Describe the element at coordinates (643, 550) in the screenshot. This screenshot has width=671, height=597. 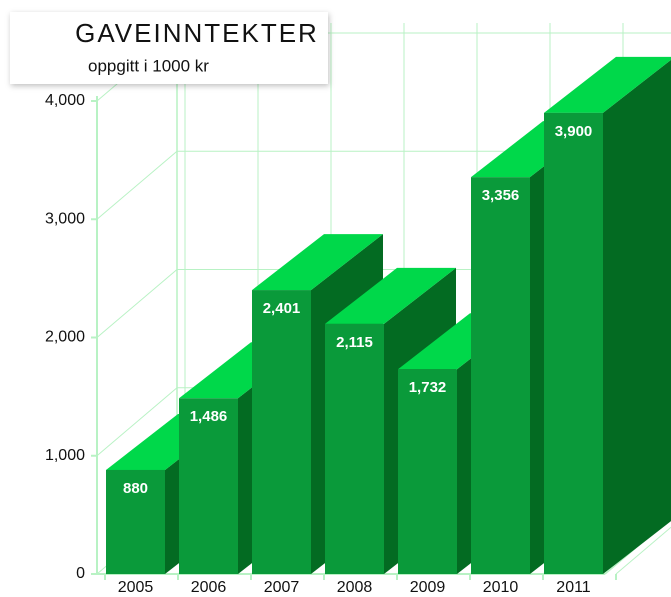
I see `floor-line` at that location.